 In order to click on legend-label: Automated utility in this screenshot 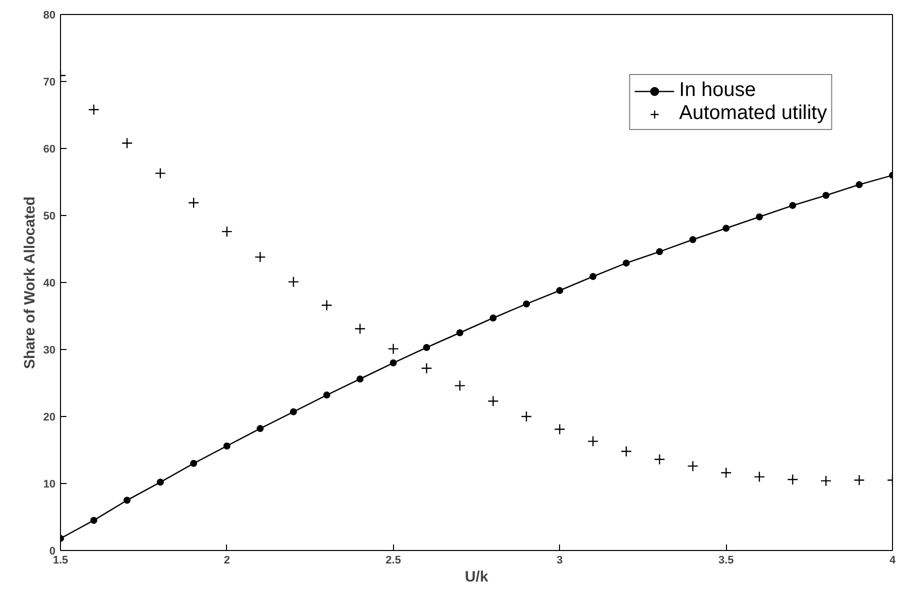, I will do `click(753, 113)`.